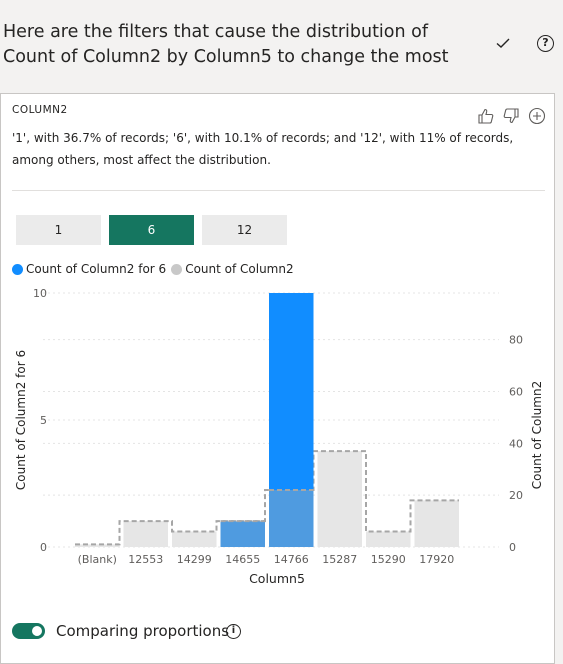 This screenshot has height=664, width=563. I want to click on x-tick-label: 14766, so click(291, 559).